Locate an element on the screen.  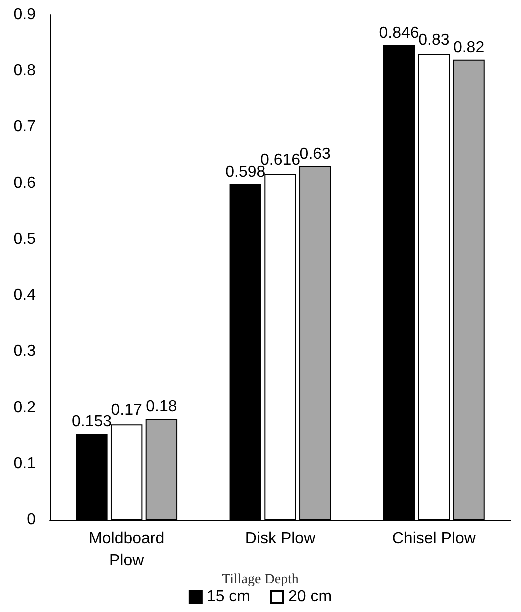
y-tick-label: 0.9 is located at coordinates (25, 15).